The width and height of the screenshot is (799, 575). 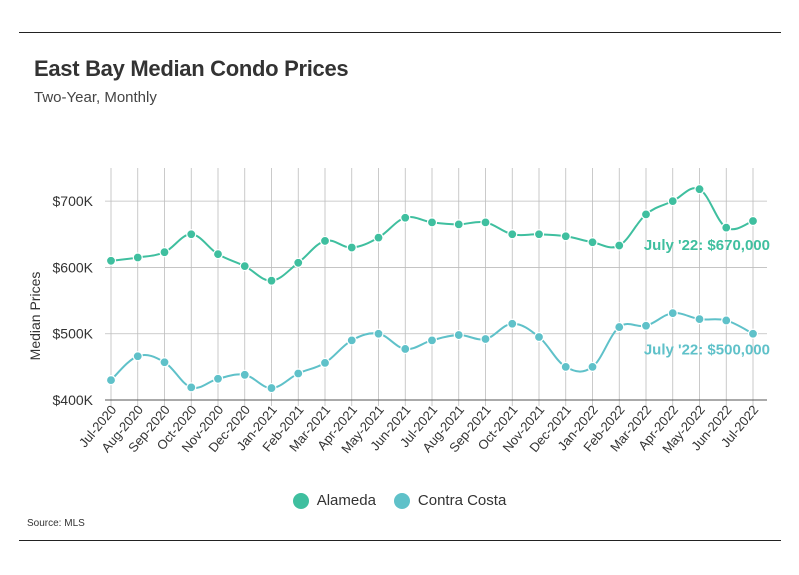 I want to click on annotation-label-1: July '22: $500,000, so click(x=707, y=350).